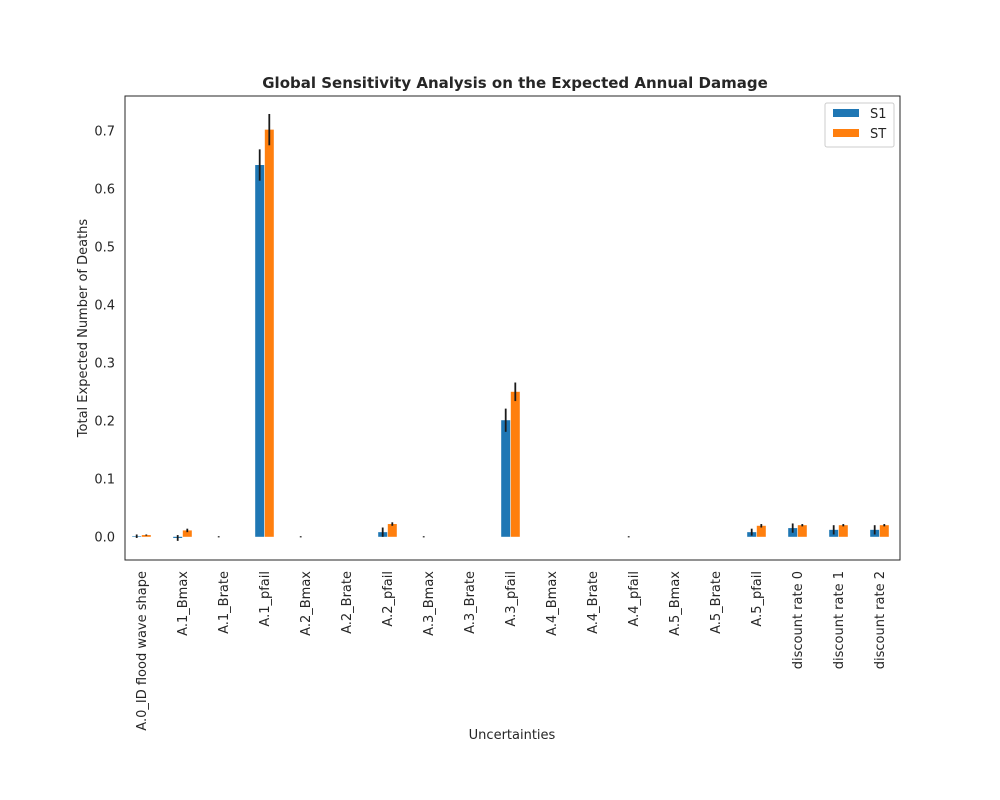 The image size is (1000, 800). What do you see at coordinates (880, 620) in the screenshot?
I see `x-tick-label: discount rate 2` at bounding box center [880, 620].